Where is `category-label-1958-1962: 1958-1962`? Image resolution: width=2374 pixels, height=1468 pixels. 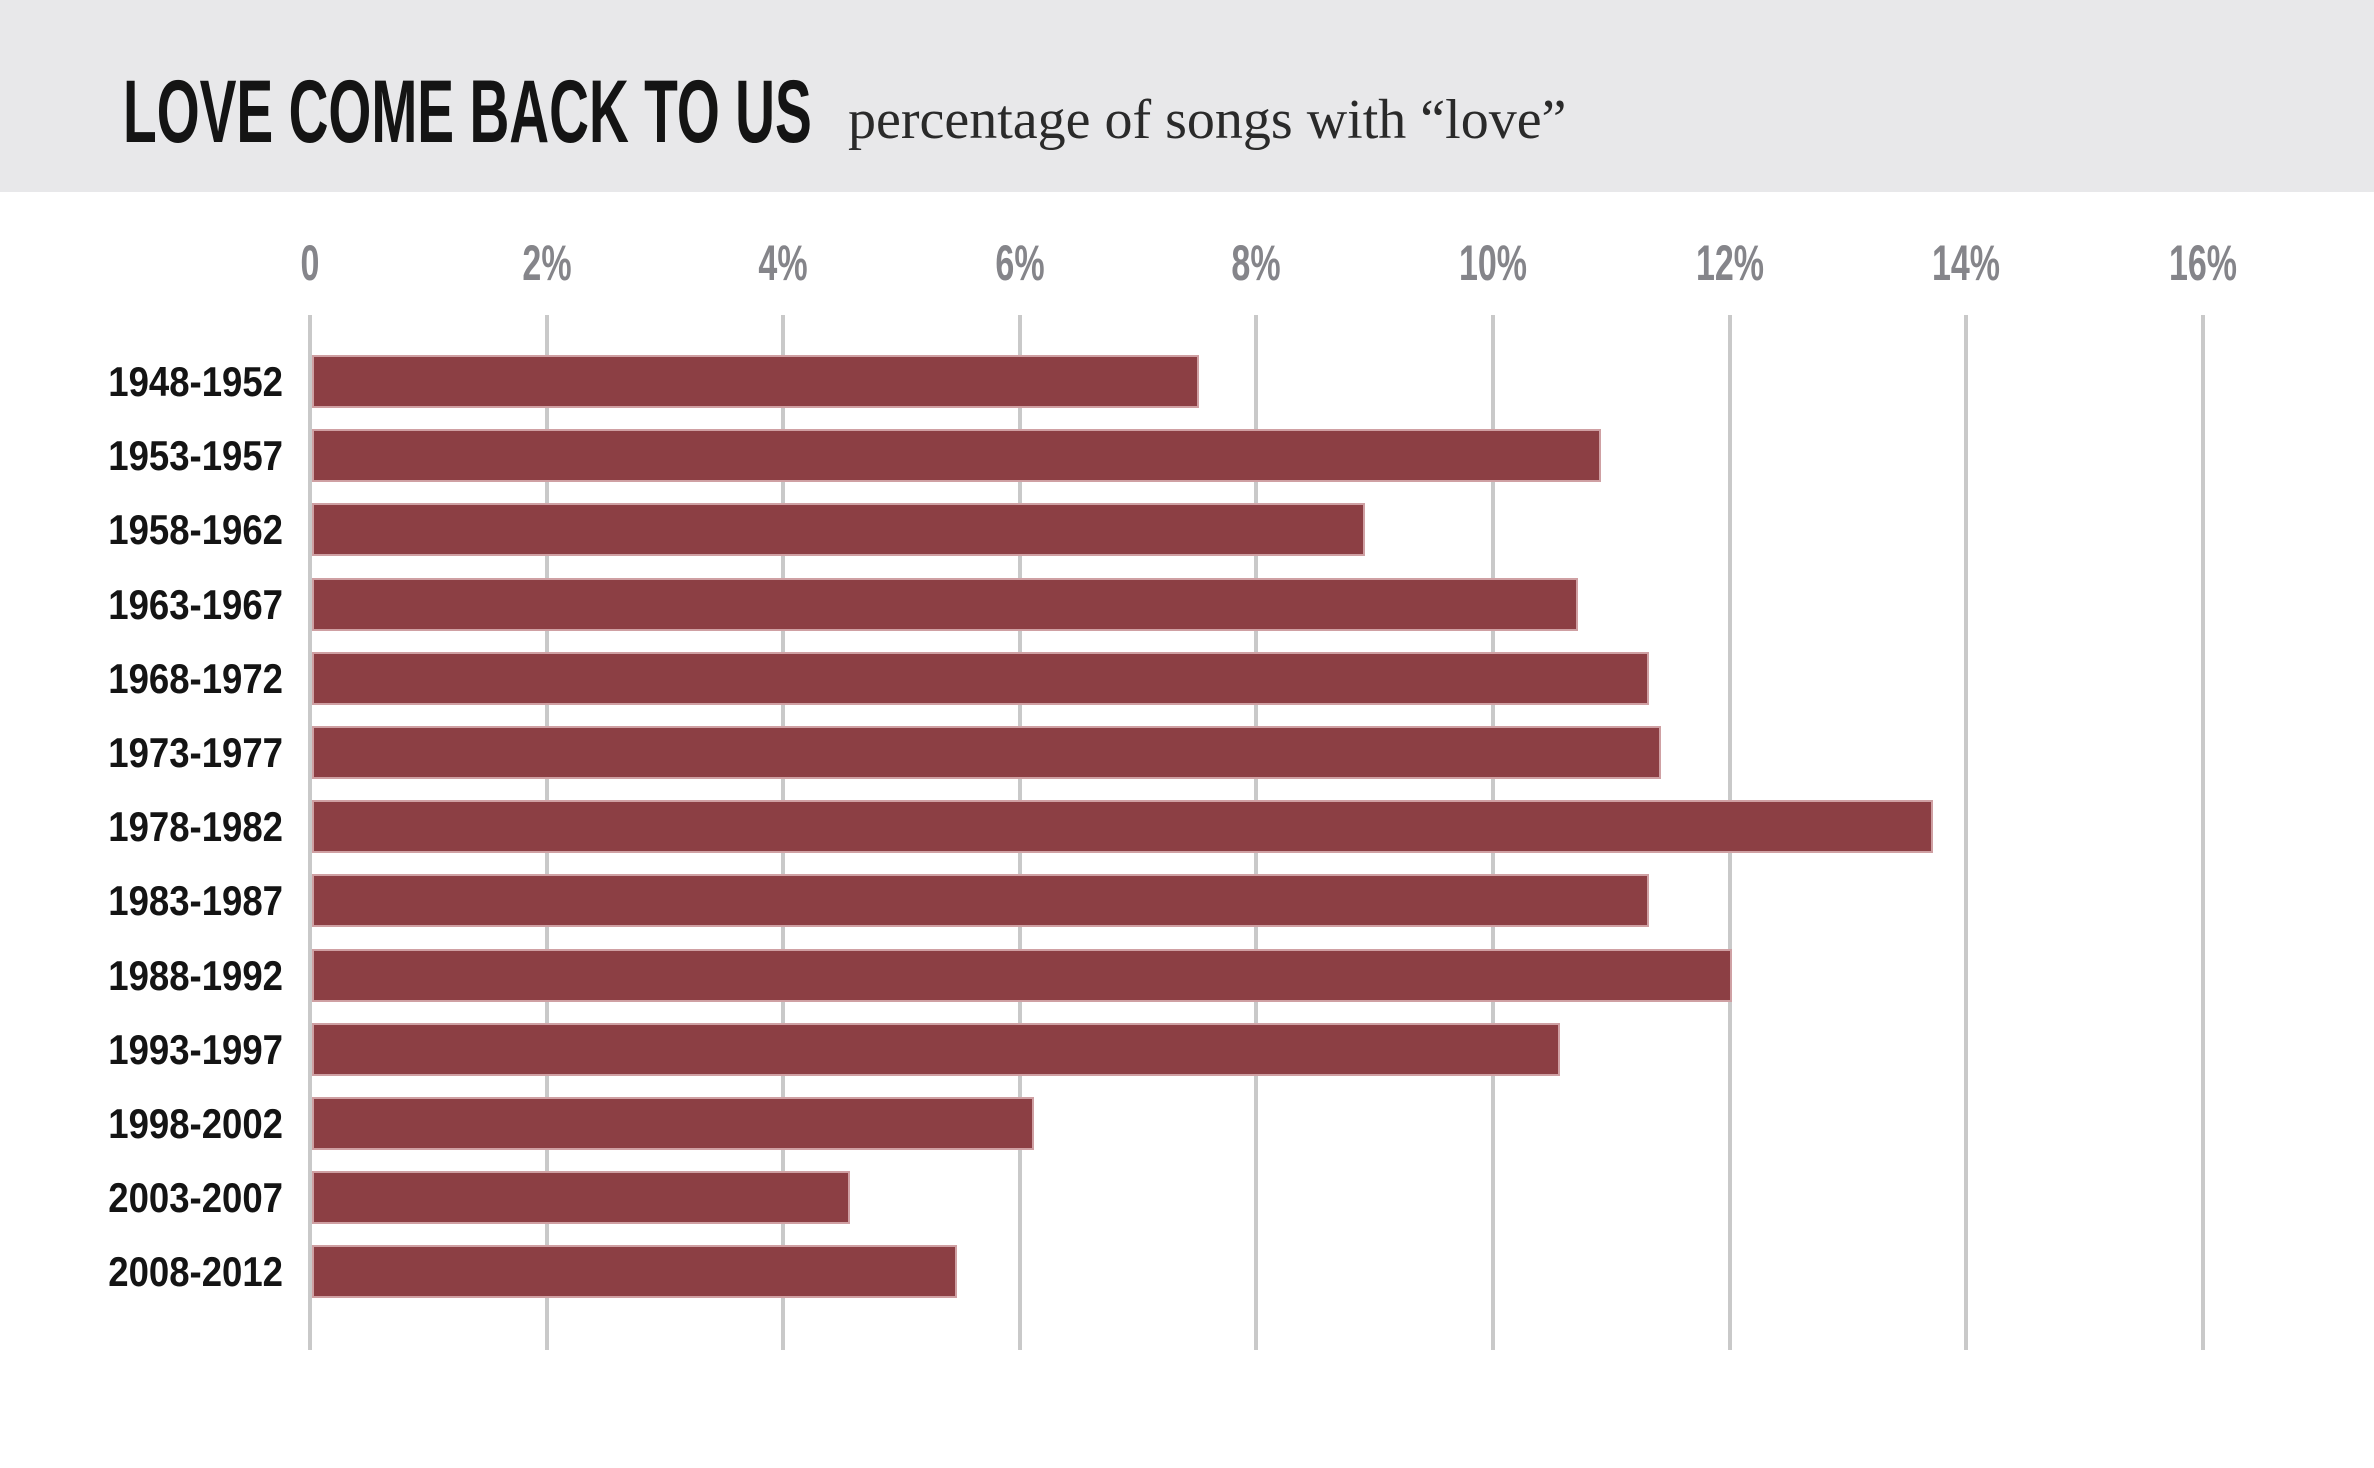 category-label-1958-1962: 1958-1962 is located at coordinates (195, 530).